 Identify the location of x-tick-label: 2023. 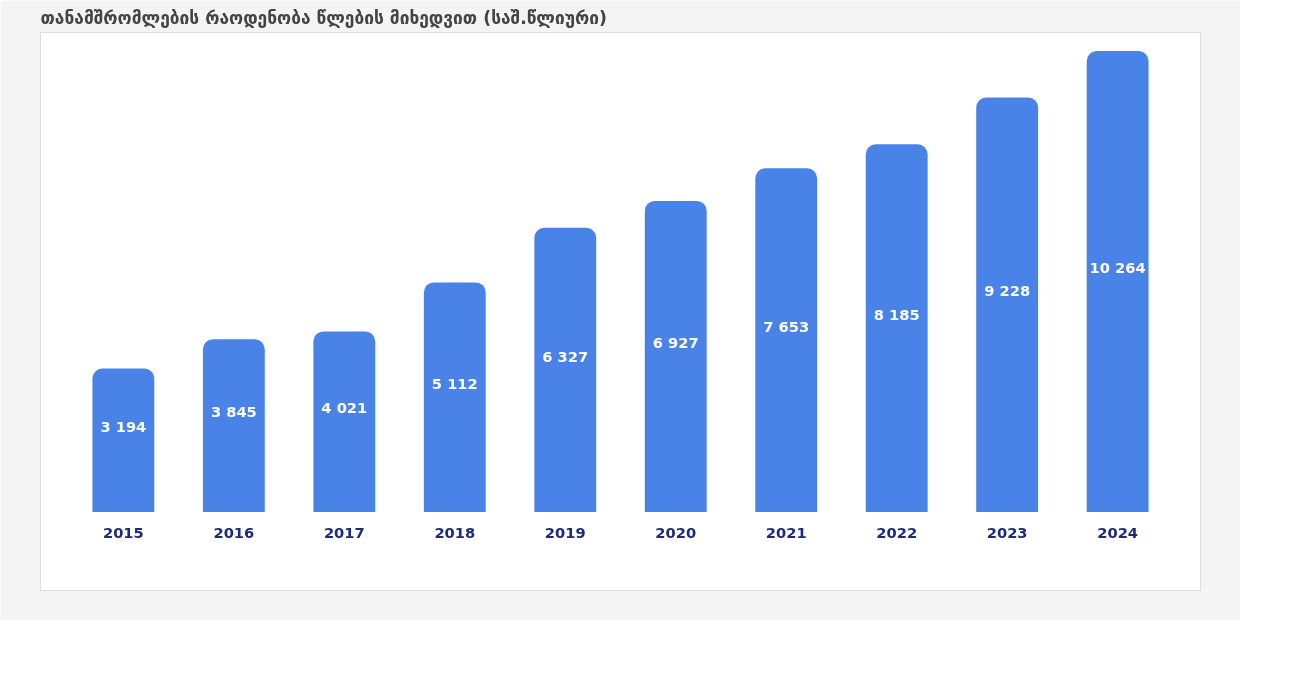
(1007, 532).